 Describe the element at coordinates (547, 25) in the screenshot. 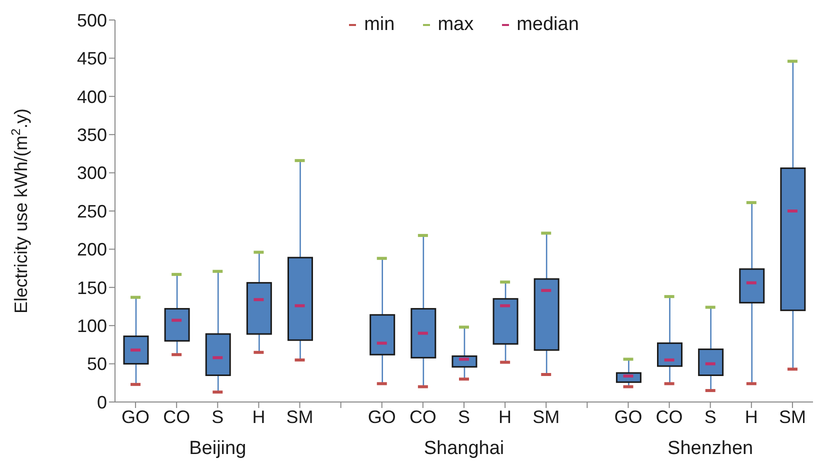

I see `legend-label: median` at that location.